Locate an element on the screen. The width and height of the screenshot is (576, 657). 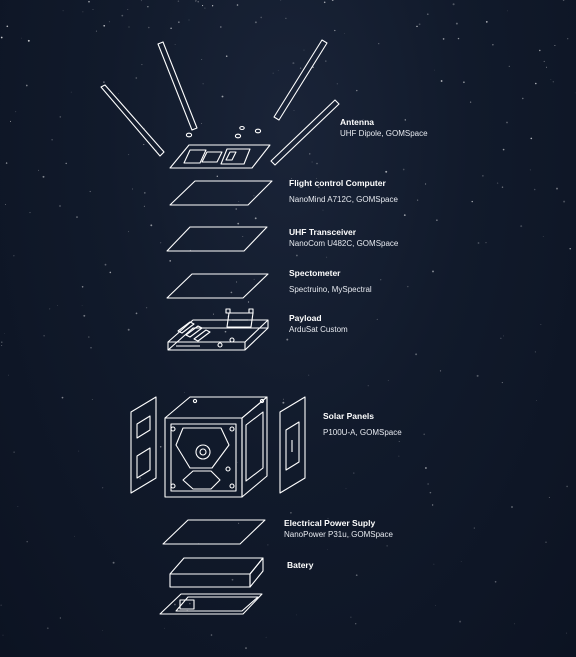
flight-computer-board is located at coordinates (221, 193).